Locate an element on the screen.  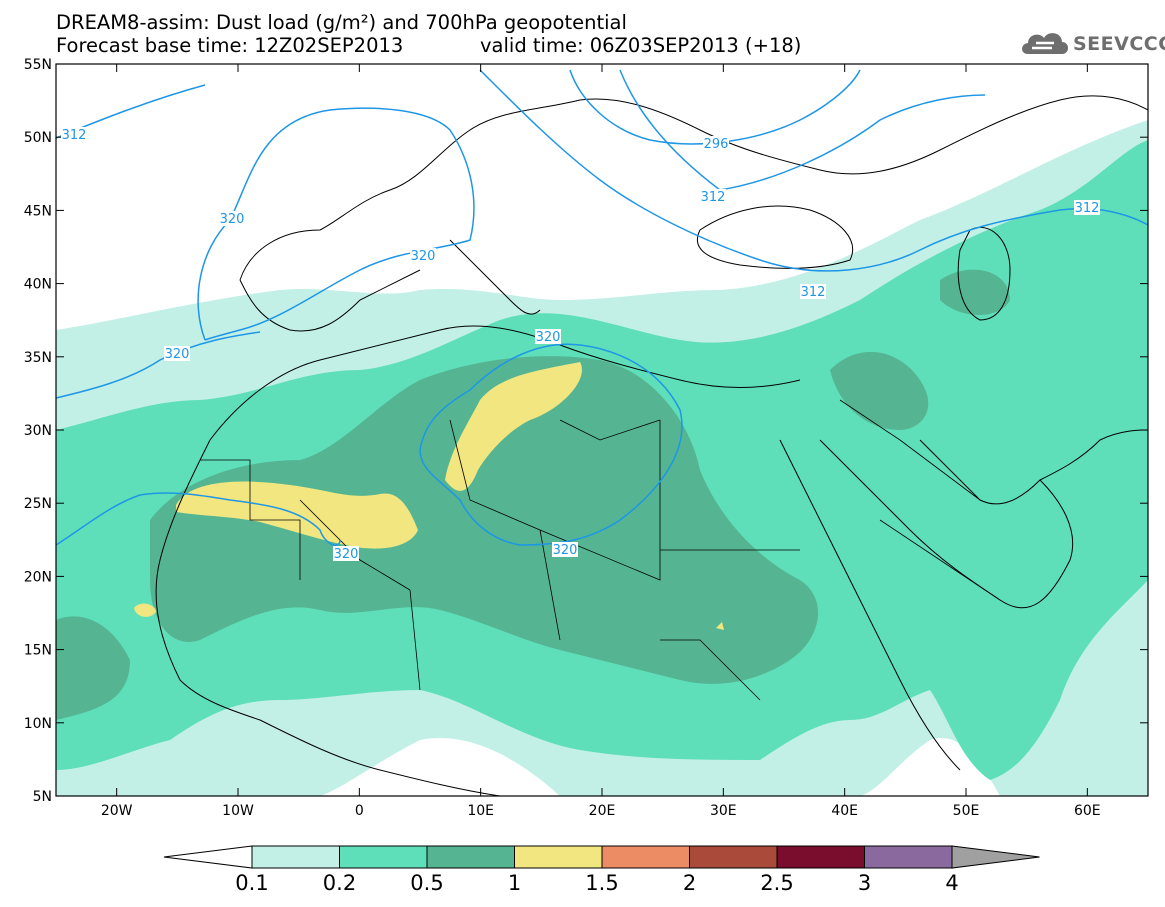
contour-312-north is located at coordinates (802, 130).